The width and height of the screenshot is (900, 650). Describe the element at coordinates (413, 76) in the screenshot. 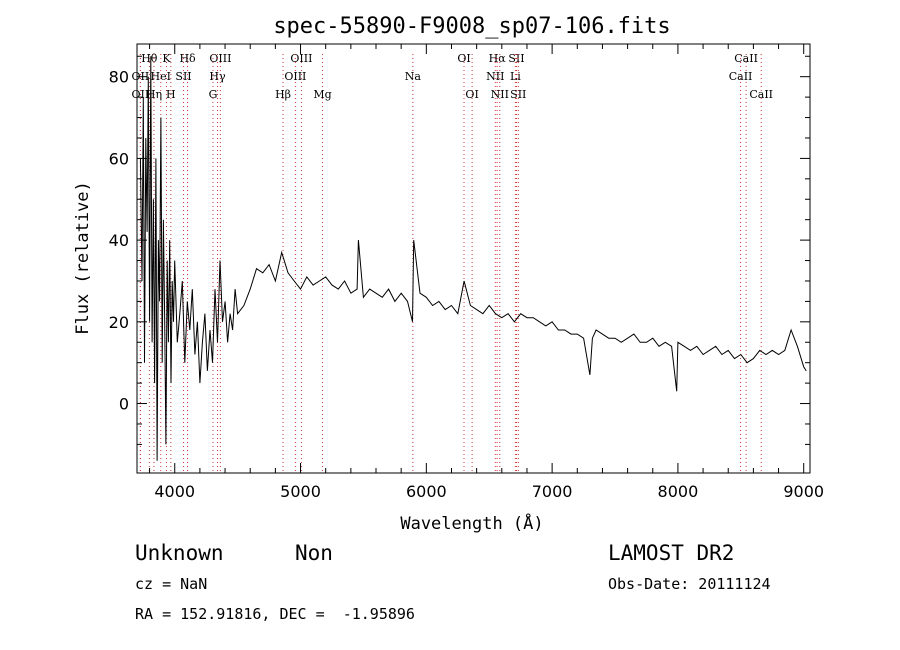

I see `line-label-16: Na` at that location.